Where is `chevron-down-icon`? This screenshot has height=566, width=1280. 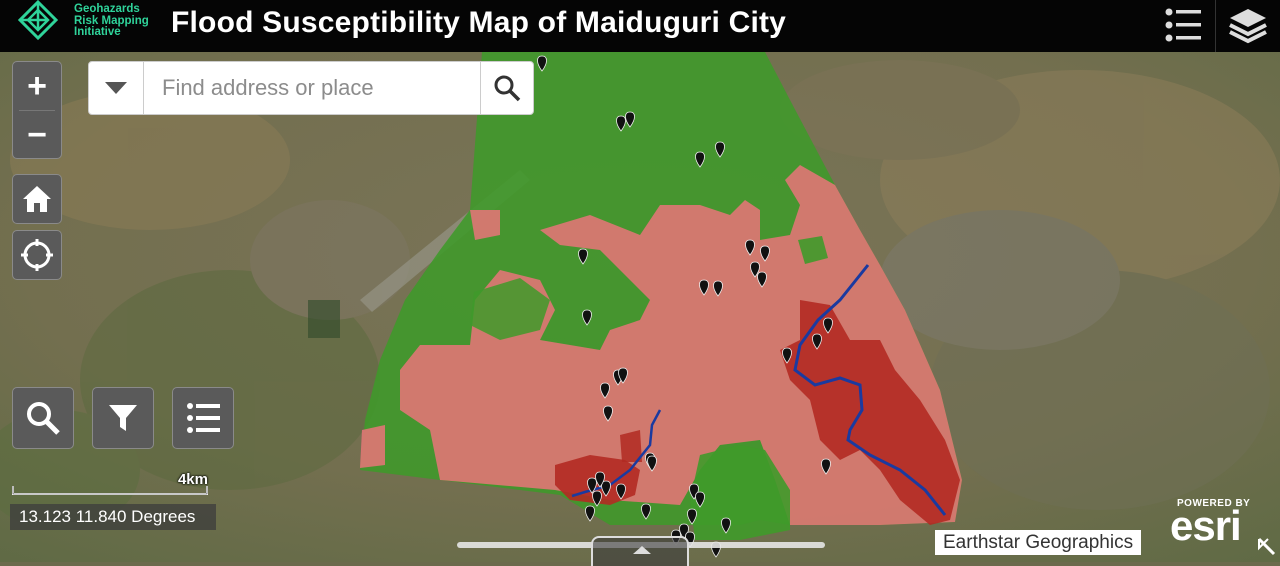 chevron-down-icon is located at coordinates (116, 88).